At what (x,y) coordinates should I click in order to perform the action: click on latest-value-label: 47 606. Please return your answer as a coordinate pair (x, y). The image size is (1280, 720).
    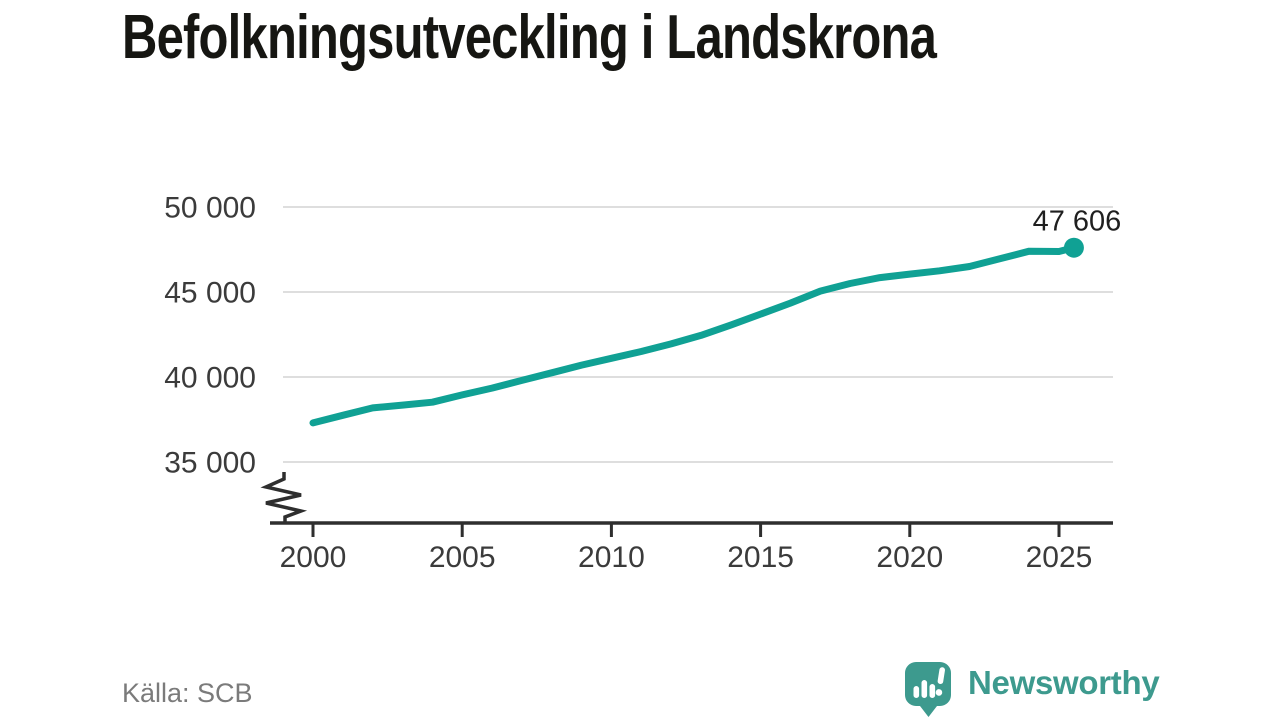
    Looking at the image, I should click on (1077, 222).